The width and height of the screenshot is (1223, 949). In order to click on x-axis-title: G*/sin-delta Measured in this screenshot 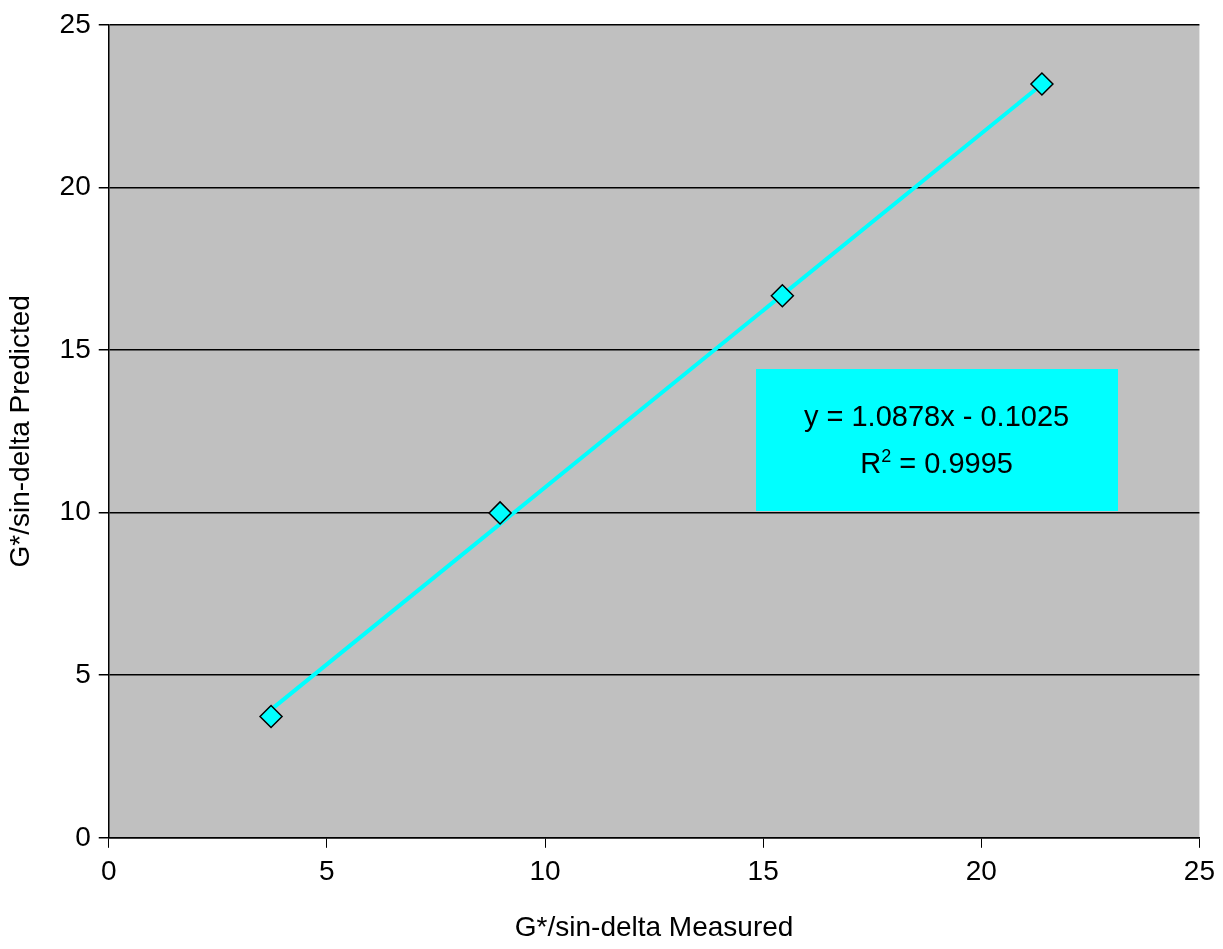, I will do `click(654, 926)`.